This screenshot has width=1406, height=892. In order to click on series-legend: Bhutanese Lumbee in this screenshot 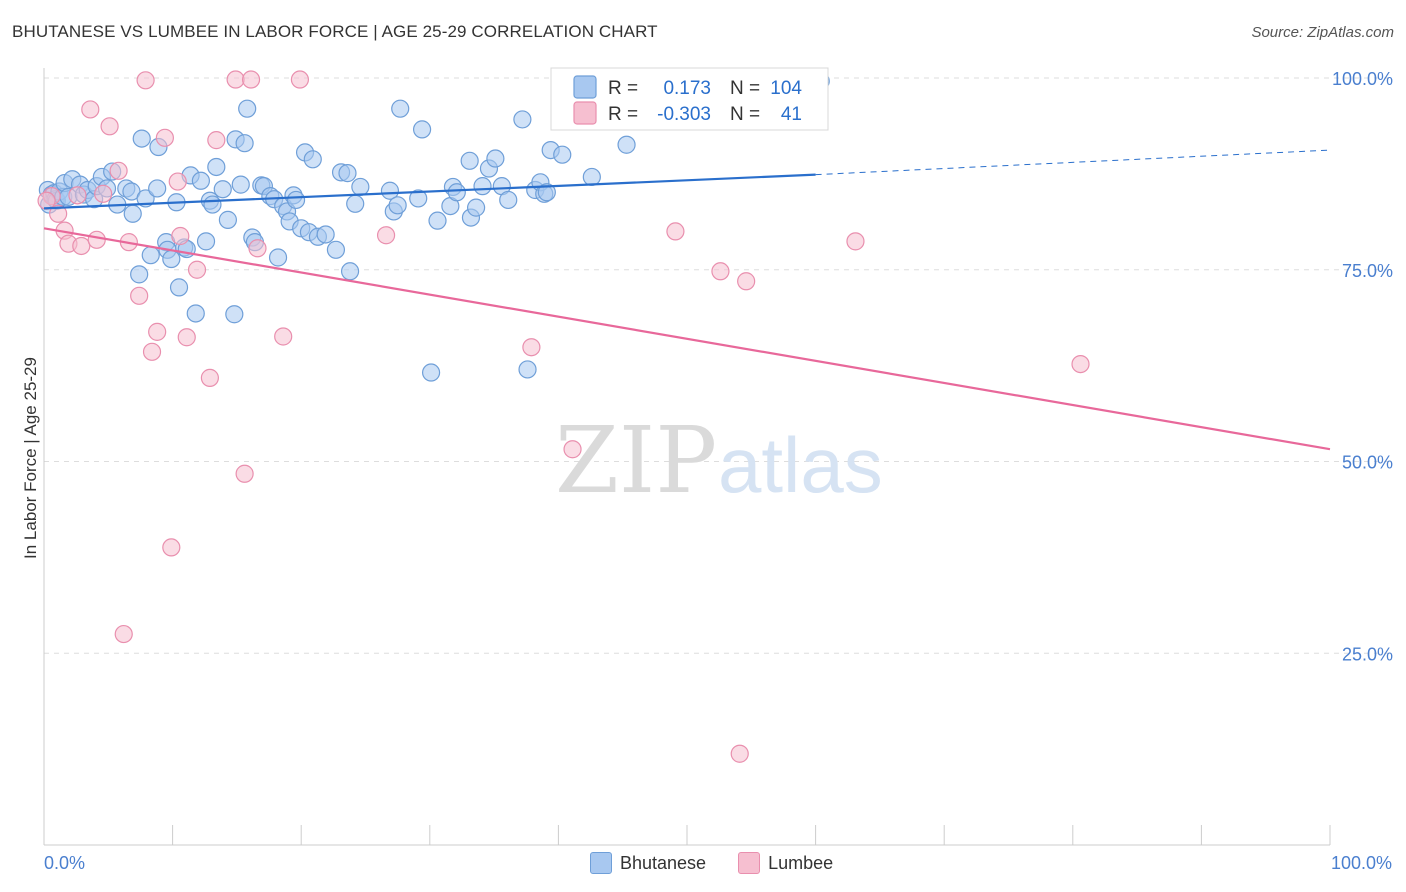, I will do `click(722, 863)`.